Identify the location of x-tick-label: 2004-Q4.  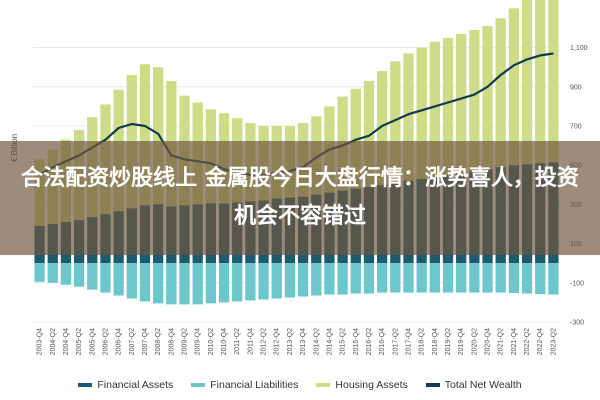
(66, 341).